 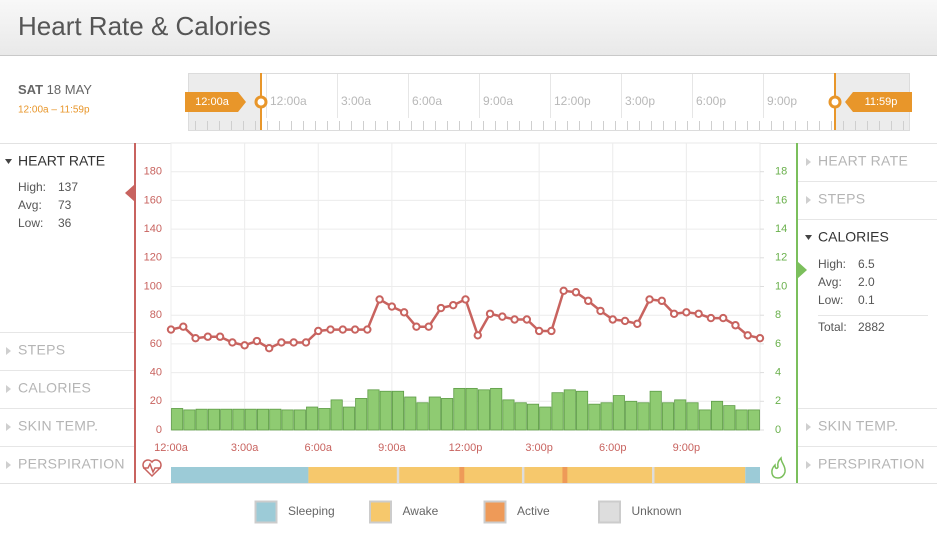 What do you see at coordinates (356, 101) in the screenshot?
I see `timeline-tick-label: 3:00a` at bounding box center [356, 101].